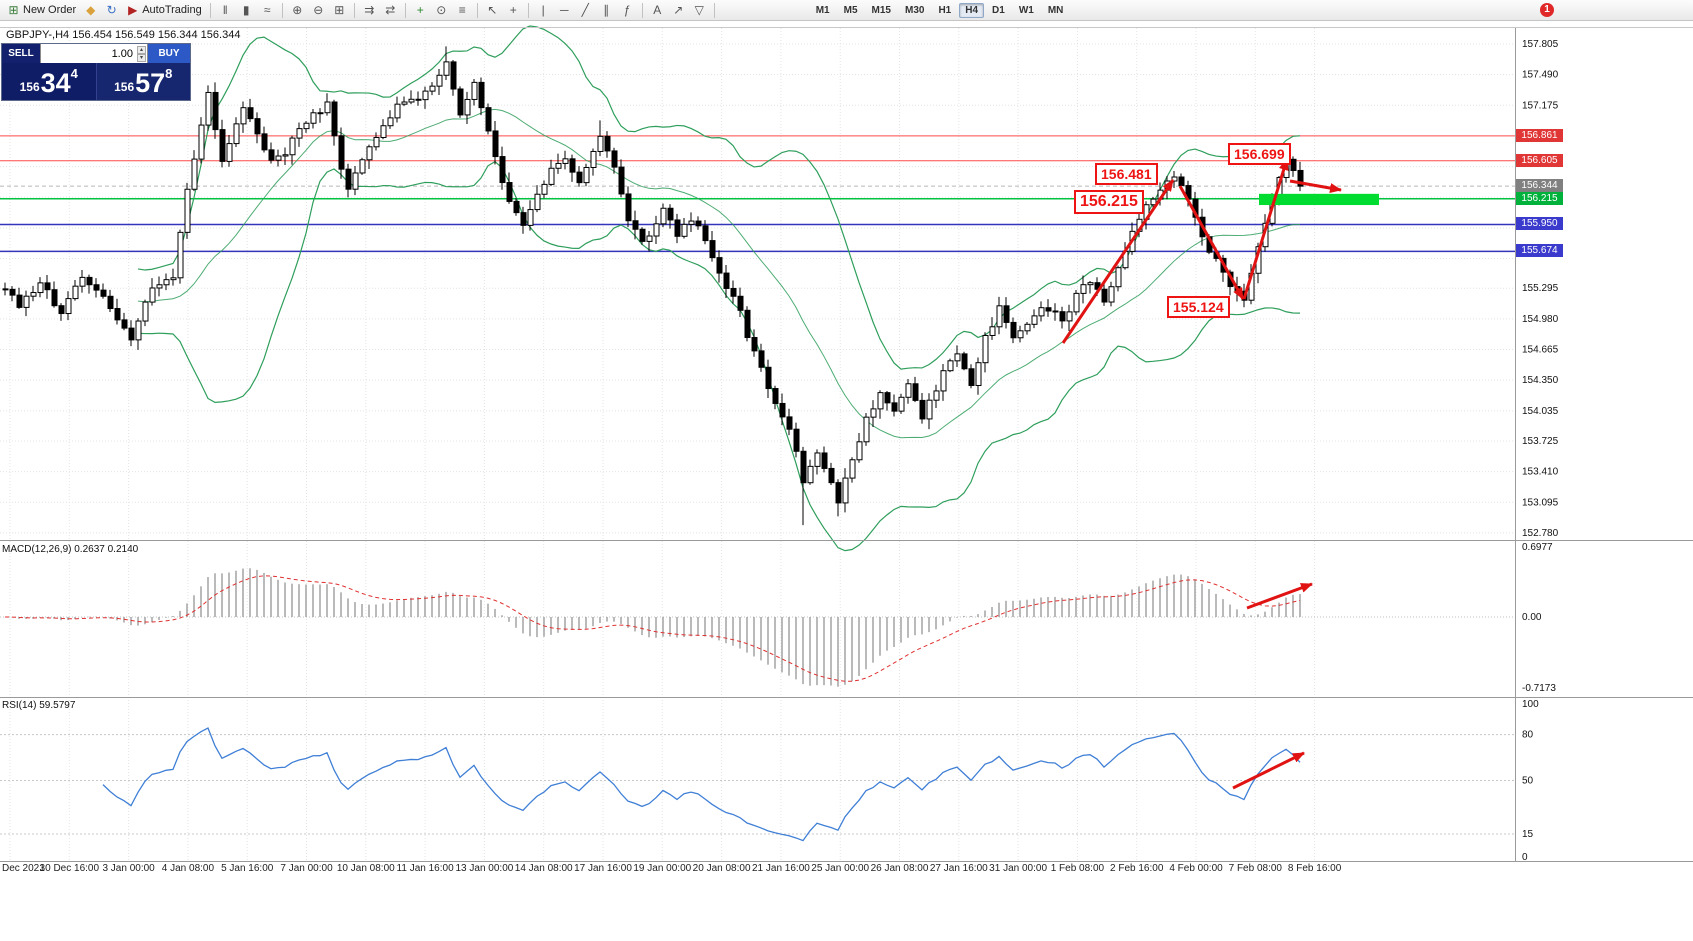 This screenshot has width=1693, height=941. I want to click on vertical-line-icon: |, so click(543, 10).